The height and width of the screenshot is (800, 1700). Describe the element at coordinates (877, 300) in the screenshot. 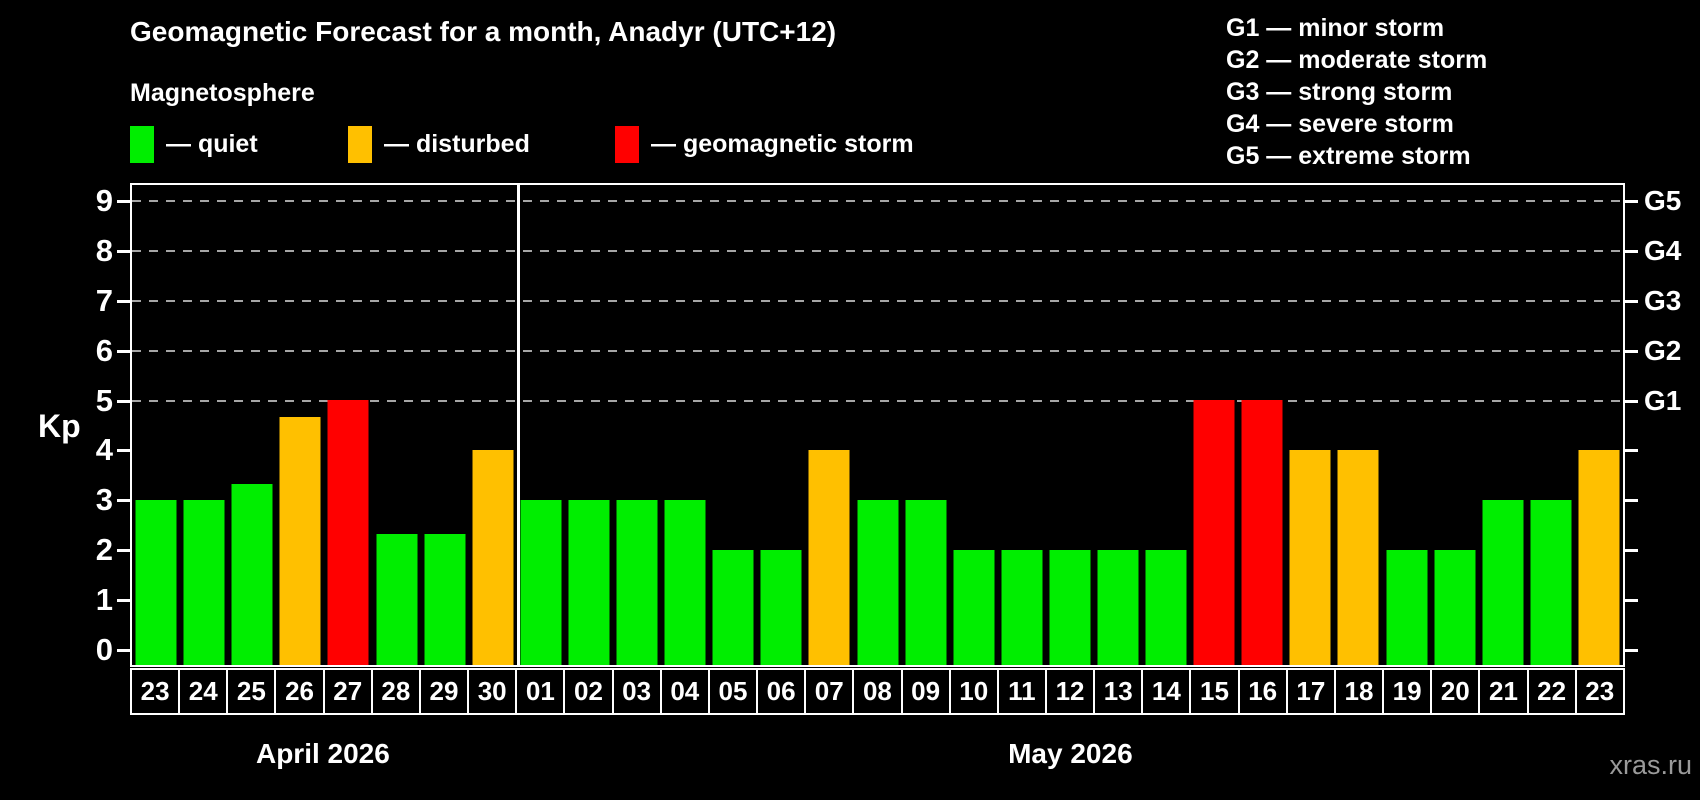

I see `gridline-kp7` at that location.